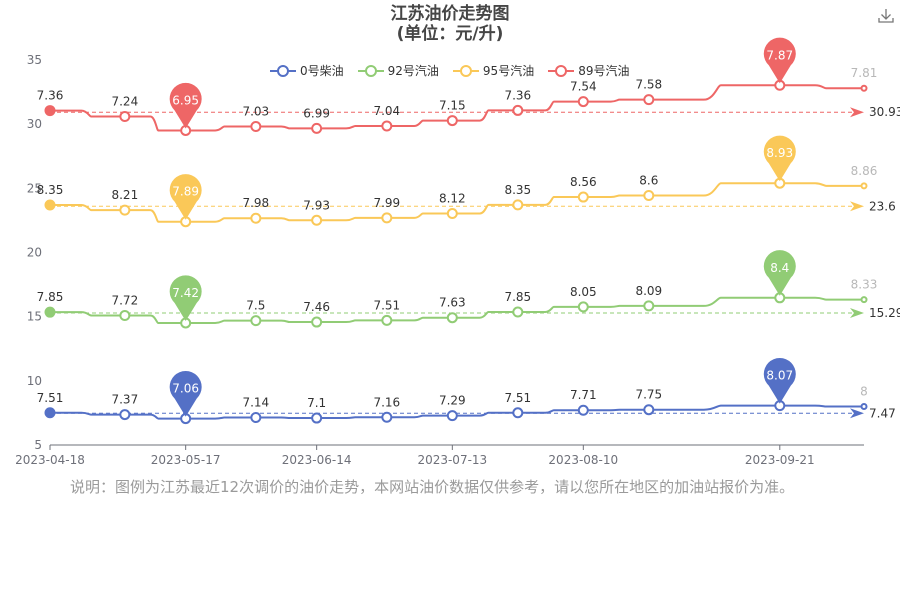 The width and height of the screenshot is (900, 600). I want to click on data-label: 8.21, so click(124, 195).